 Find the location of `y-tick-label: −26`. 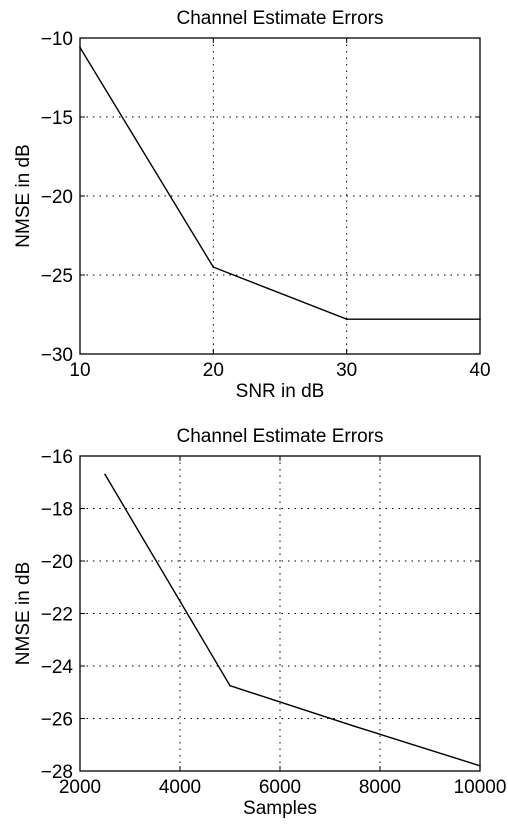

y-tick-label: −26 is located at coordinates (57, 720).